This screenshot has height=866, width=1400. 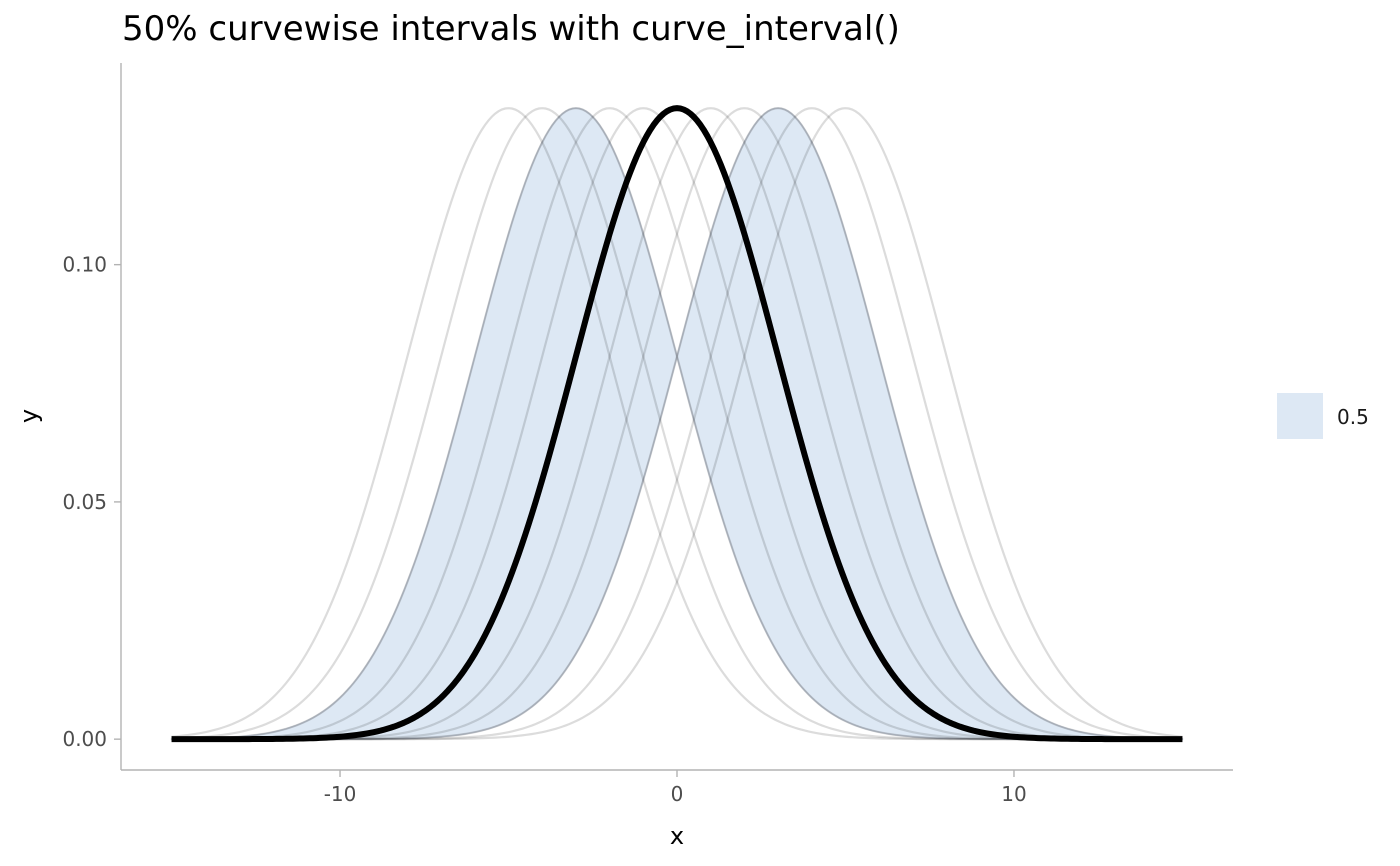 I want to click on y-tick-label: 0.05, so click(x=84, y=502).